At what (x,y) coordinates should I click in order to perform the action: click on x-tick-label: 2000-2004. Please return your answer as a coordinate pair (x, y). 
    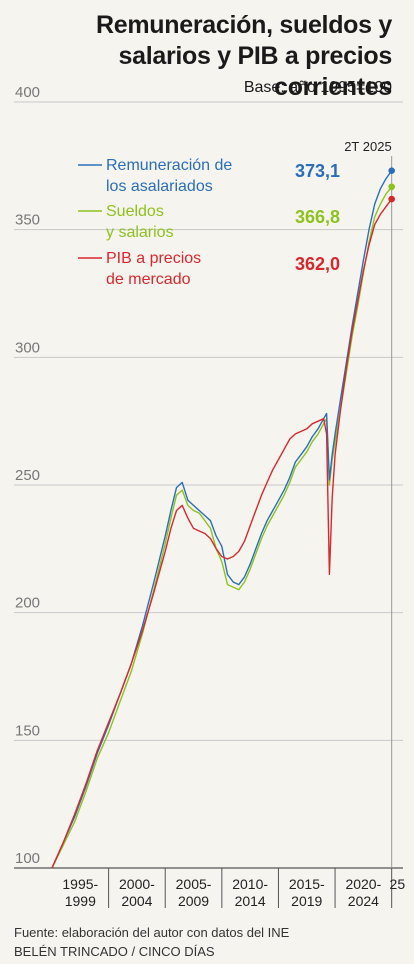
    Looking at the image, I should click on (137, 892).